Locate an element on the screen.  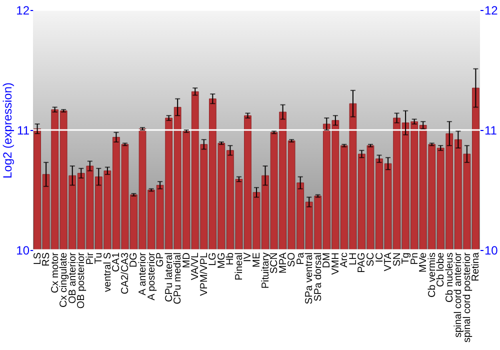
y2-tick-label: 12 is located at coordinates (491, 11).